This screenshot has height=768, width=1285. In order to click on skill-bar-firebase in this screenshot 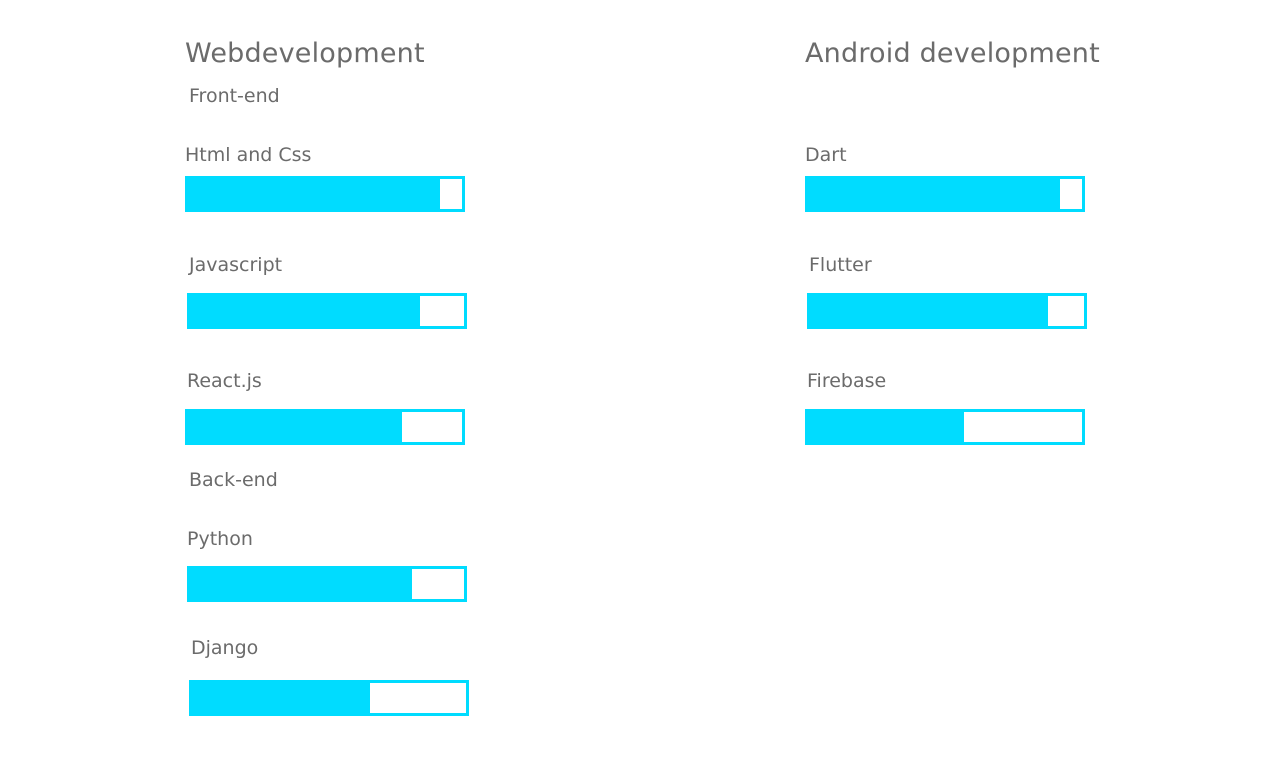, I will do `click(945, 427)`.